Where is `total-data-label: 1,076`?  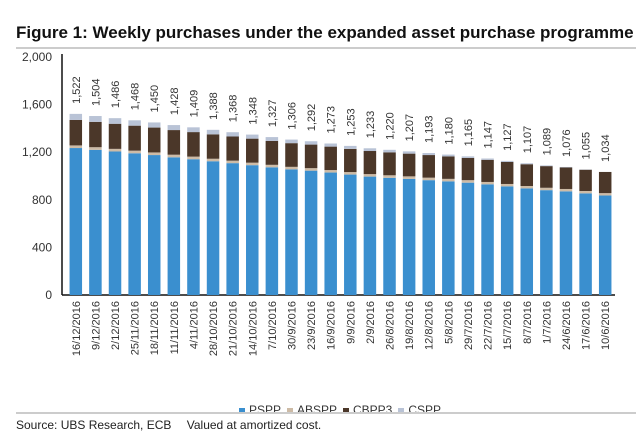 total-data-label: 1,076 is located at coordinates (567, 143).